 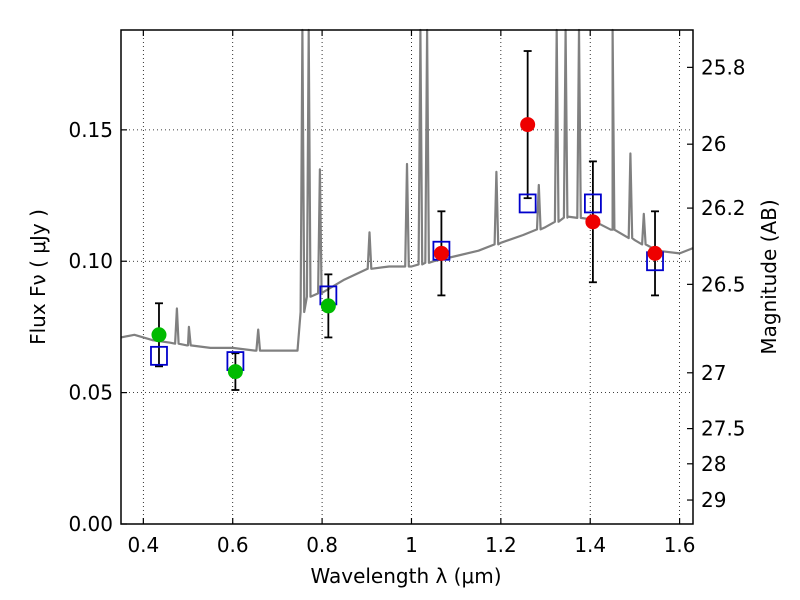 I want to click on right-axis-label: Magnitude (AB), so click(x=769, y=276).